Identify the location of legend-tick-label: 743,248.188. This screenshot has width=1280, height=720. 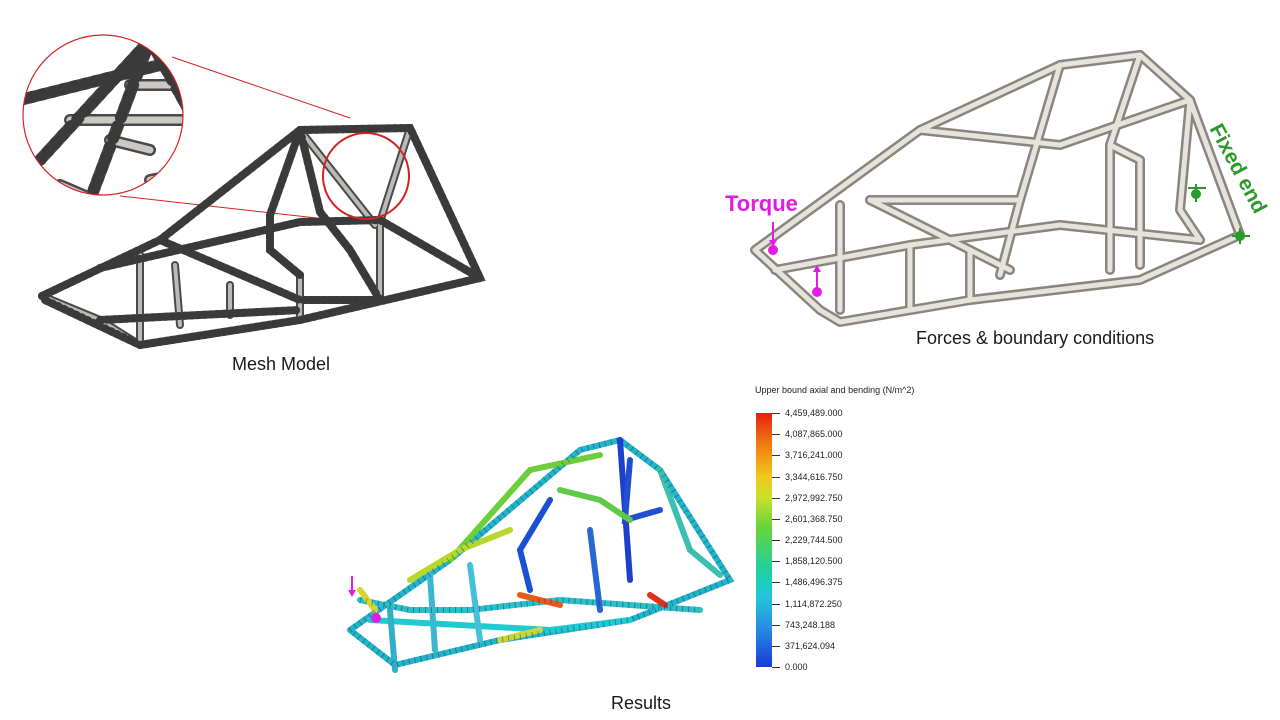
(810, 624).